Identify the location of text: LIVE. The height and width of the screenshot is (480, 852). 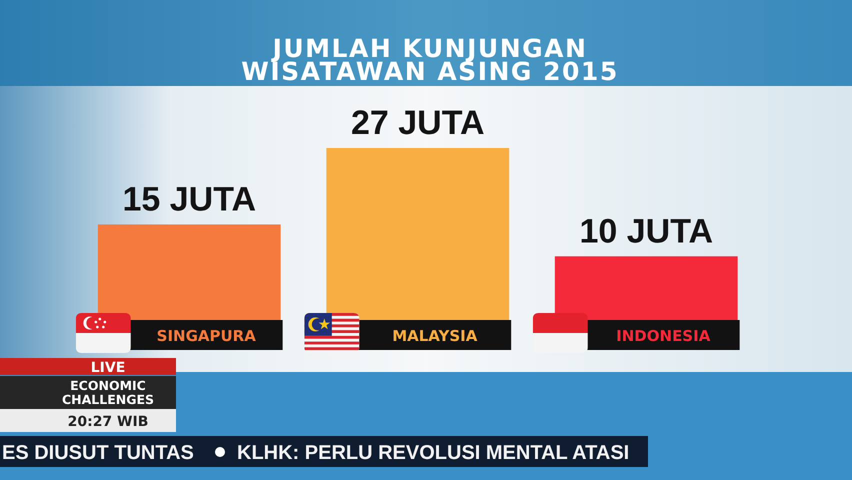
(108, 368).